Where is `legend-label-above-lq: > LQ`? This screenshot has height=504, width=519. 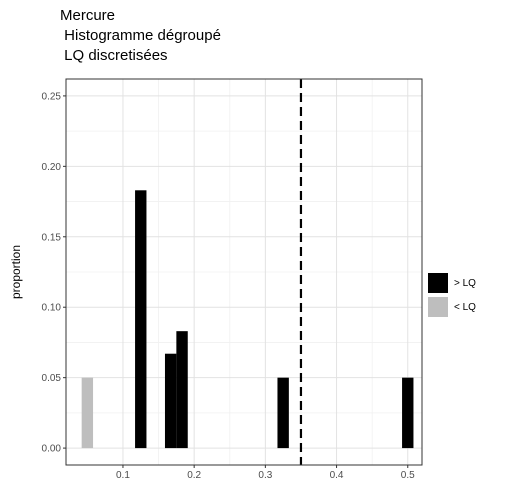
legend-label-above-lq: > LQ is located at coordinates (465, 283).